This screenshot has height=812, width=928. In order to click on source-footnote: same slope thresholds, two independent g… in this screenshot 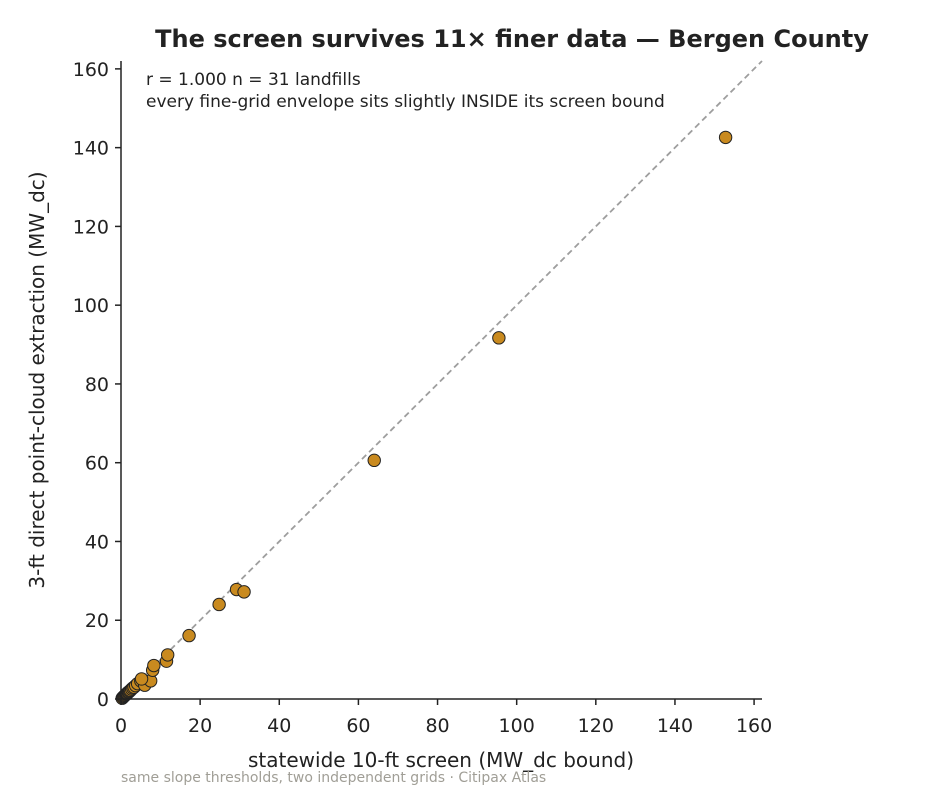, I will do `click(333, 778)`.